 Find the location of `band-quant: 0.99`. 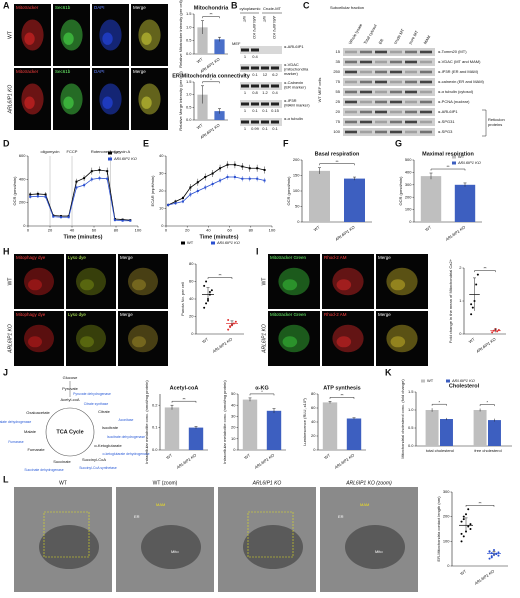

band-quant: 0.99 is located at coordinates (255, 128).